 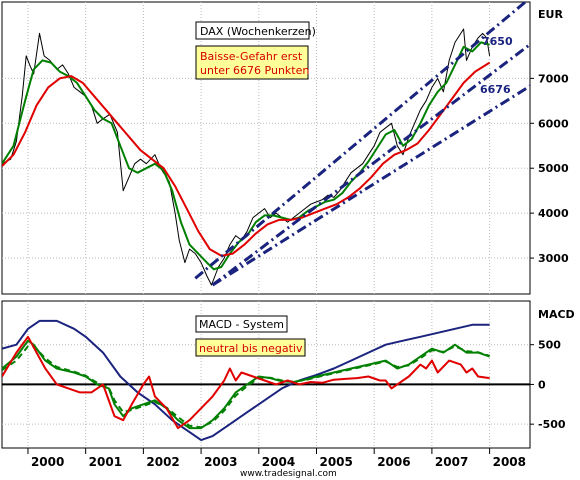 What do you see at coordinates (550, 14) in the screenshot?
I see `price-unit-label: EUR` at bounding box center [550, 14].